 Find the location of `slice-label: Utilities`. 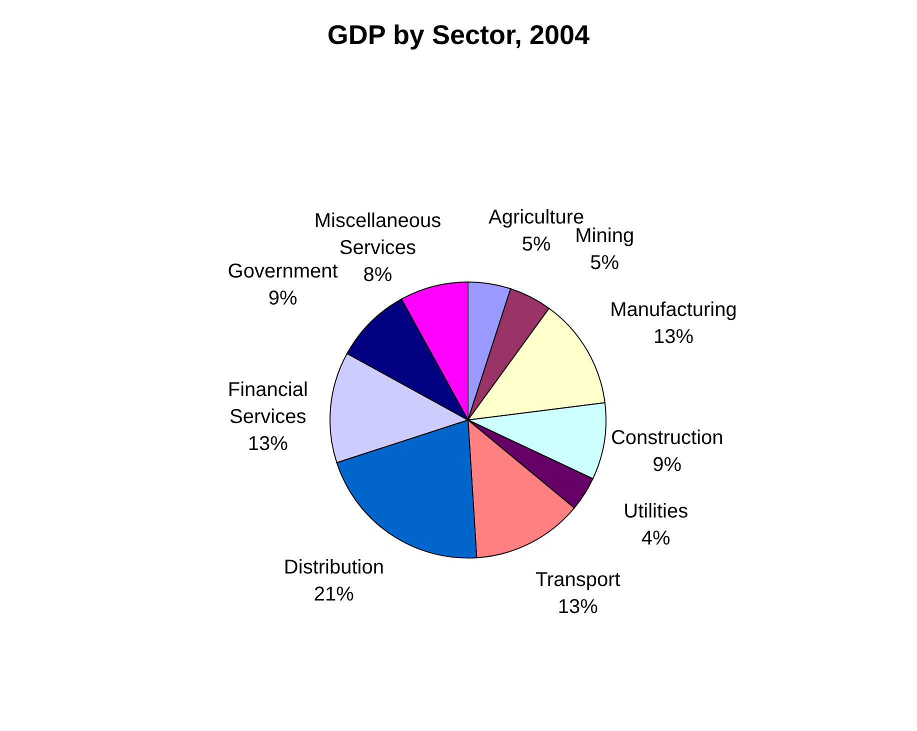

slice-label: Utilities is located at coordinates (656, 511).